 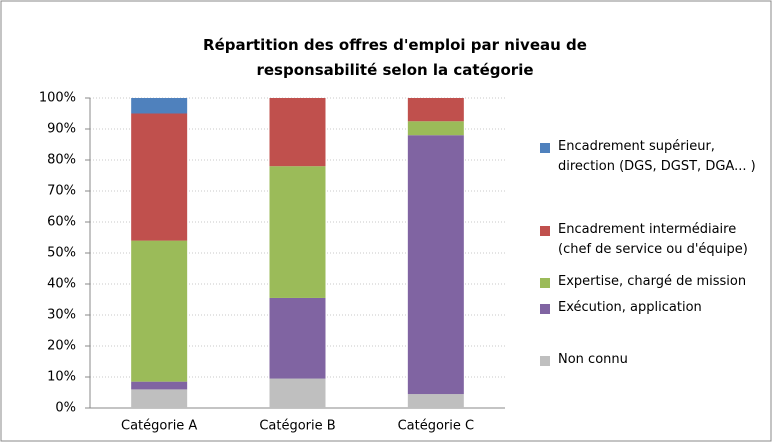 I want to click on y-tick-label: 40%, so click(x=61, y=284).